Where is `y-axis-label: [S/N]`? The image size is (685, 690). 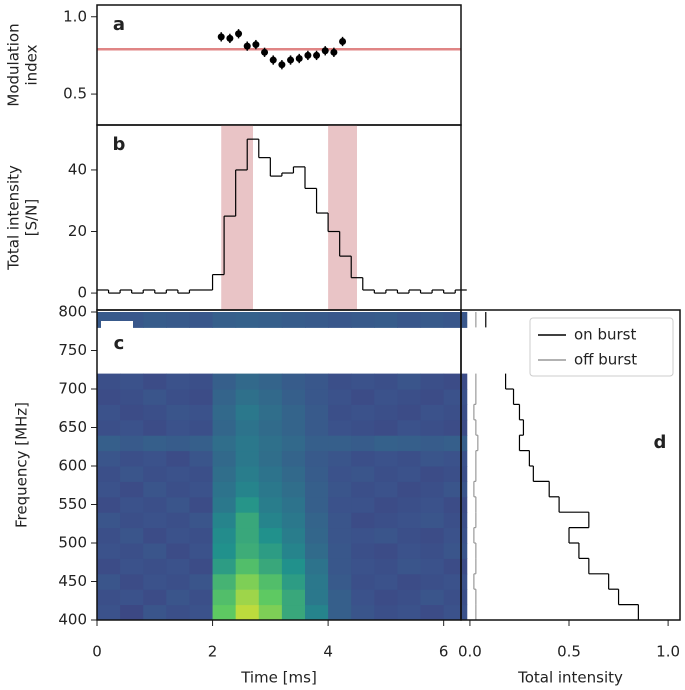 y-axis-label: [S/N] is located at coordinates (32, 218).